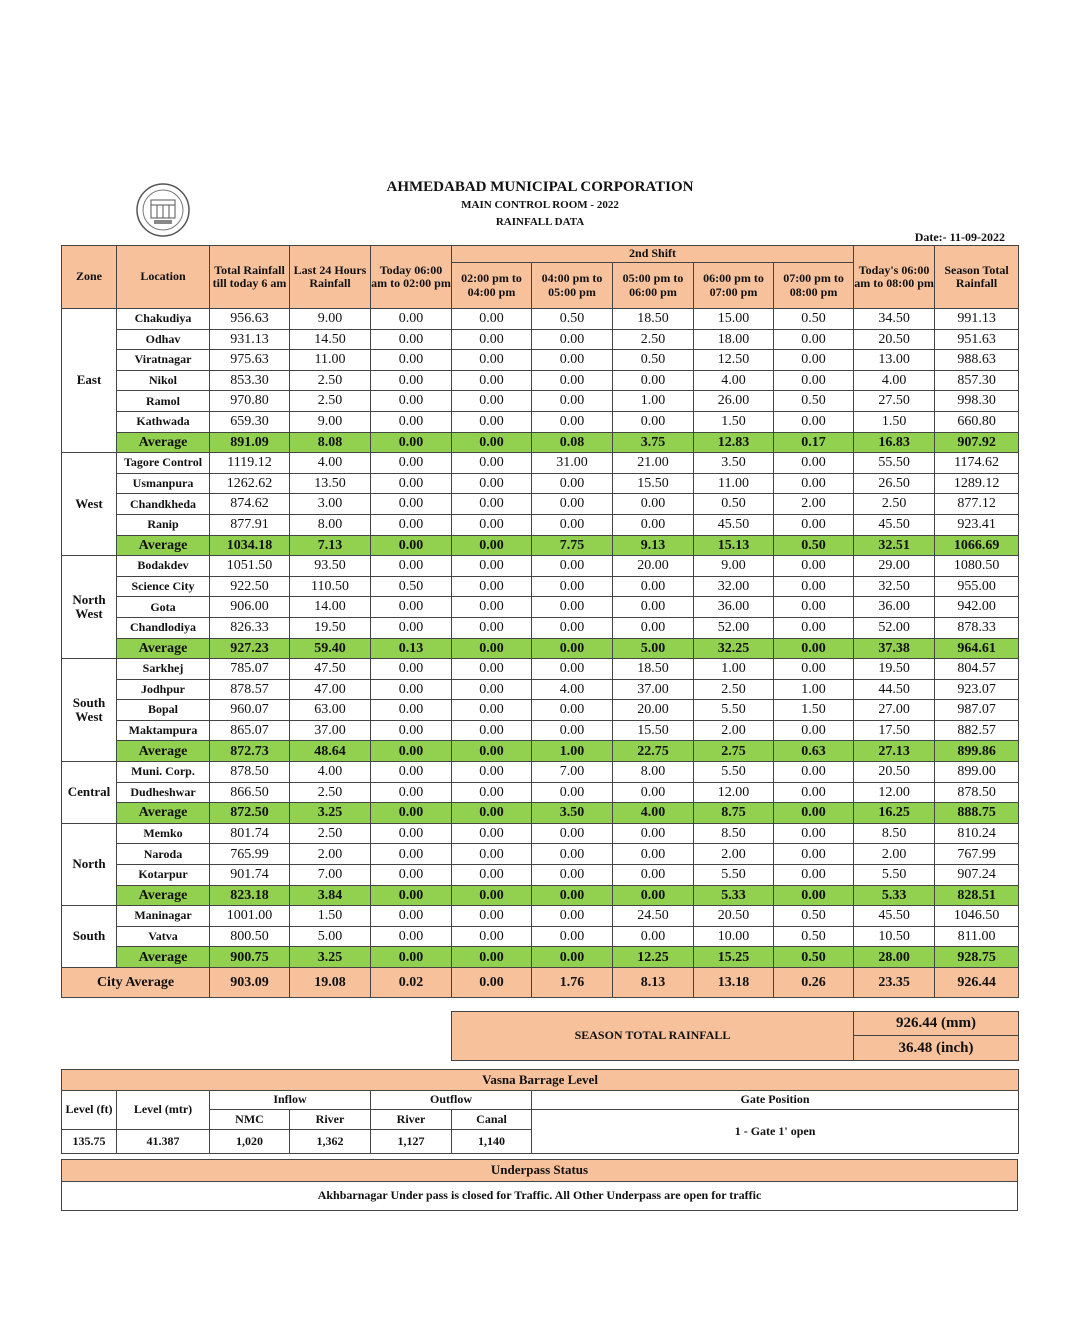  I want to click on location: Vatva, so click(163, 936).